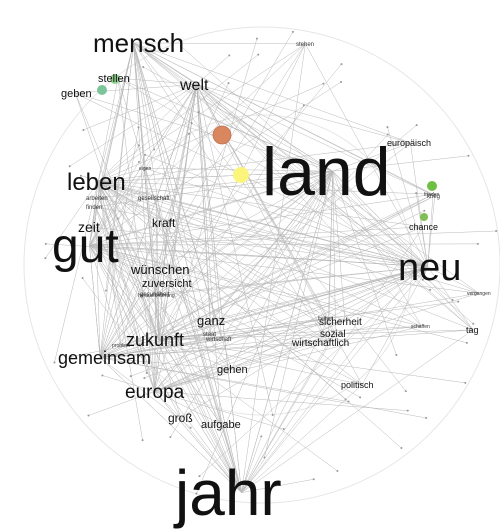 The width and height of the screenshot is (500, 530). Describe the element at coordinates (211, 320) in the screenshot. I see `word-ganz: ganz` at that location.